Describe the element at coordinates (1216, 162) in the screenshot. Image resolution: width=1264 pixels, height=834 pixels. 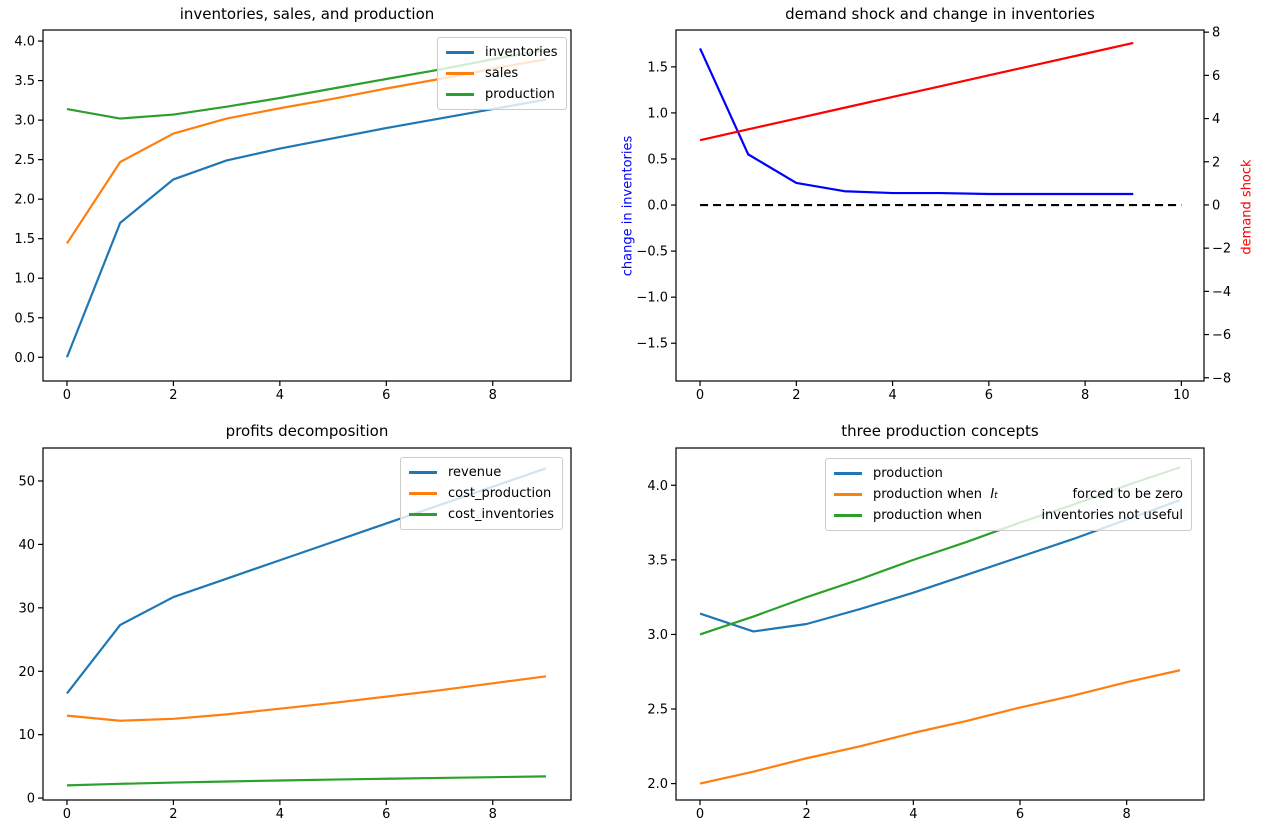
I see `y-tick-label-right: 2` at that location.